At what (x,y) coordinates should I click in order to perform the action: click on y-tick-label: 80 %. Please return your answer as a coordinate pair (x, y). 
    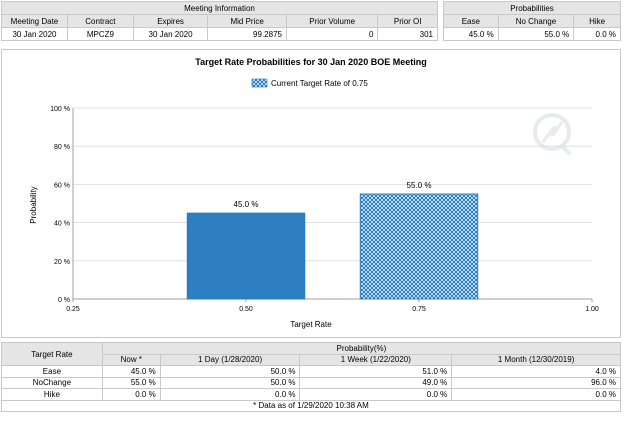
    Looking at the image, I should click on (62, 147).